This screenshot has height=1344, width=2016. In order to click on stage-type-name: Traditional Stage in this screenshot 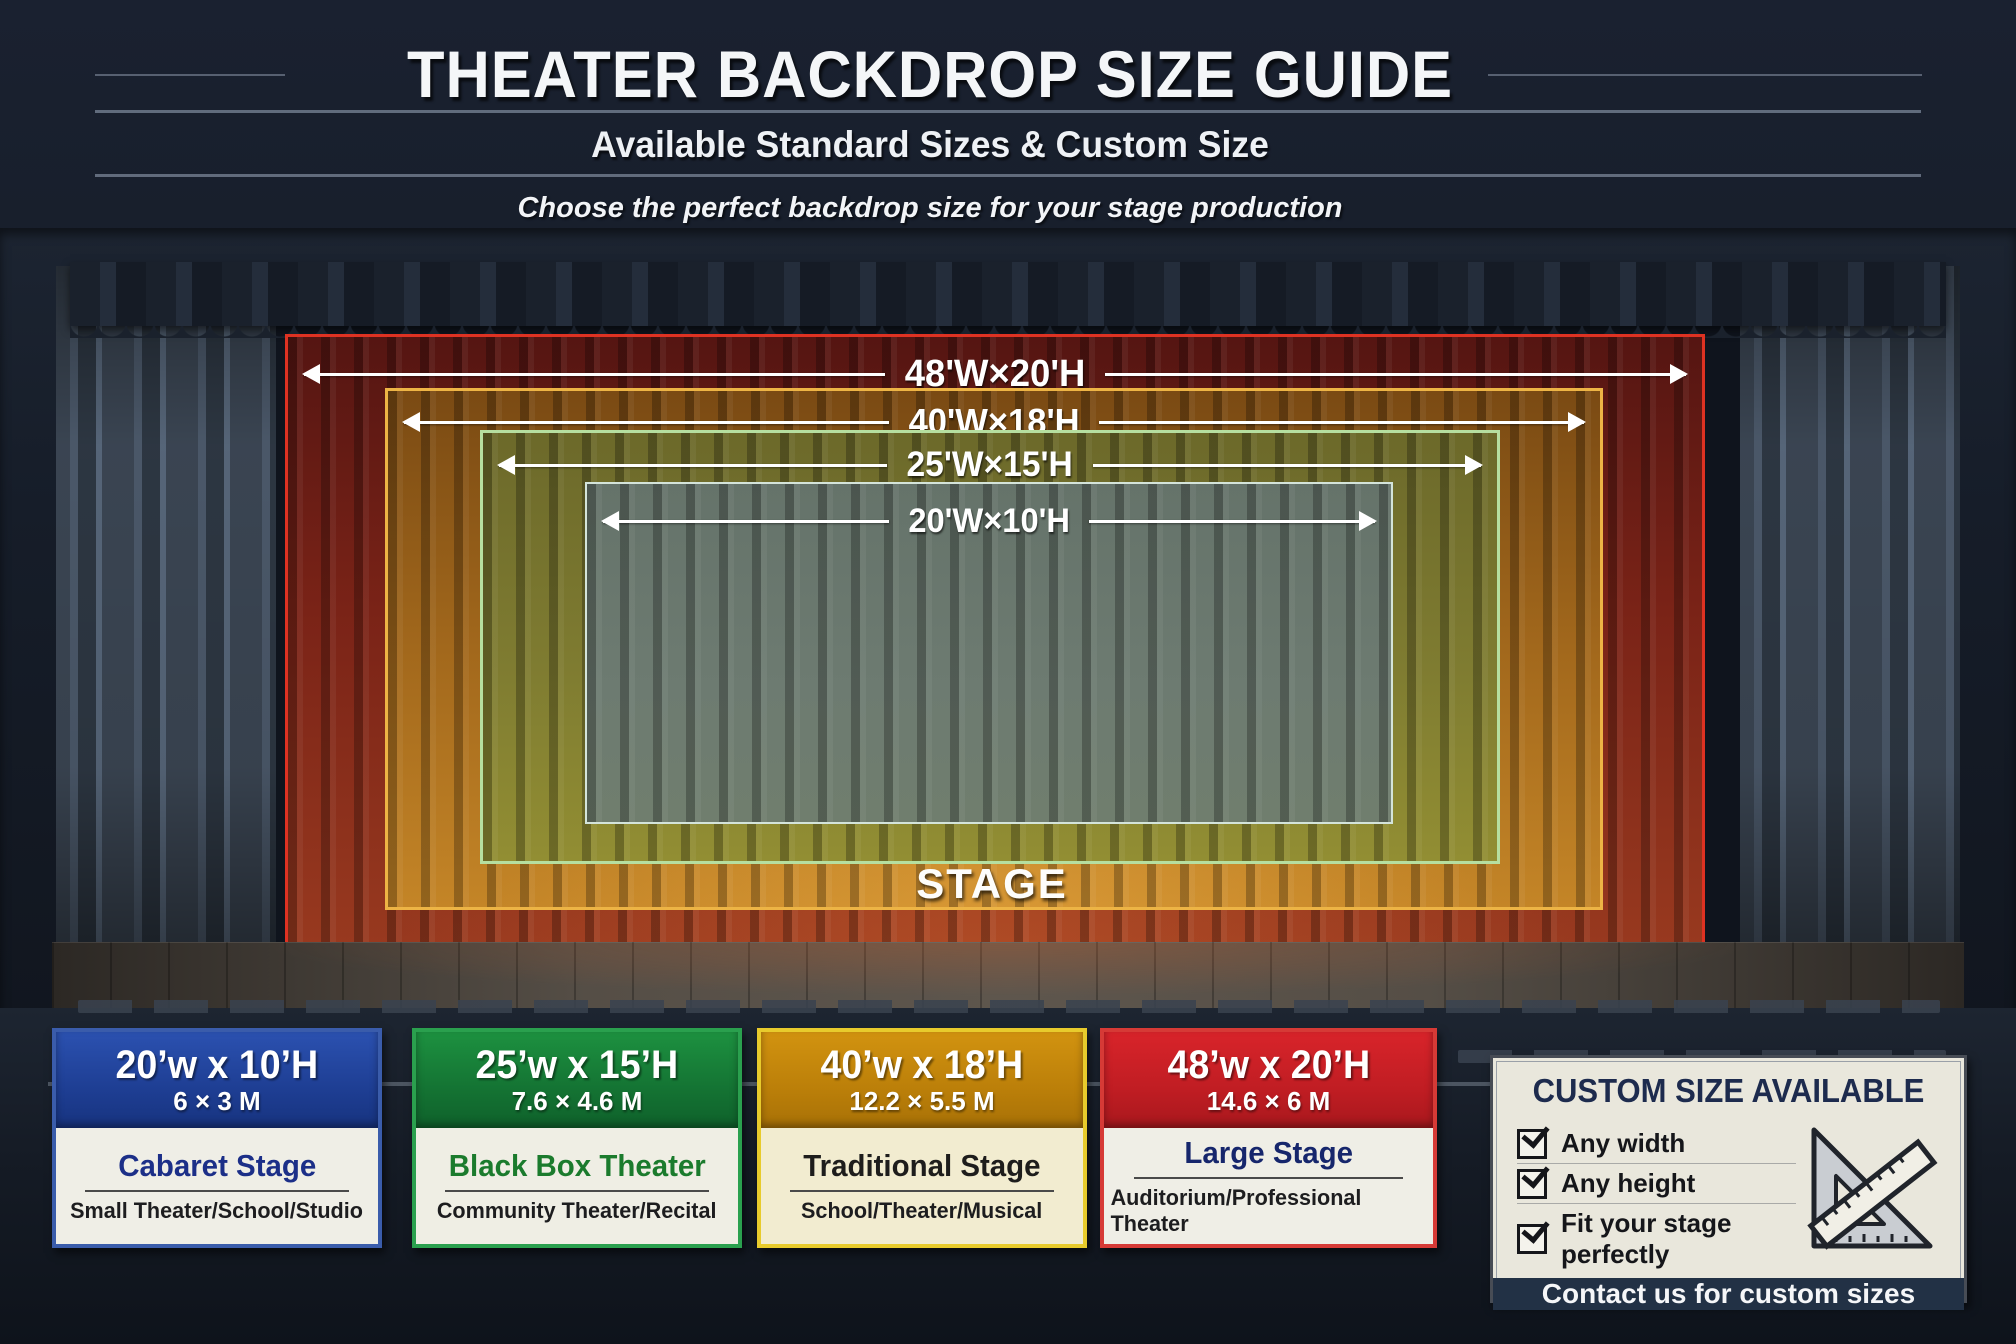, I will do `click(922, 1165)`.